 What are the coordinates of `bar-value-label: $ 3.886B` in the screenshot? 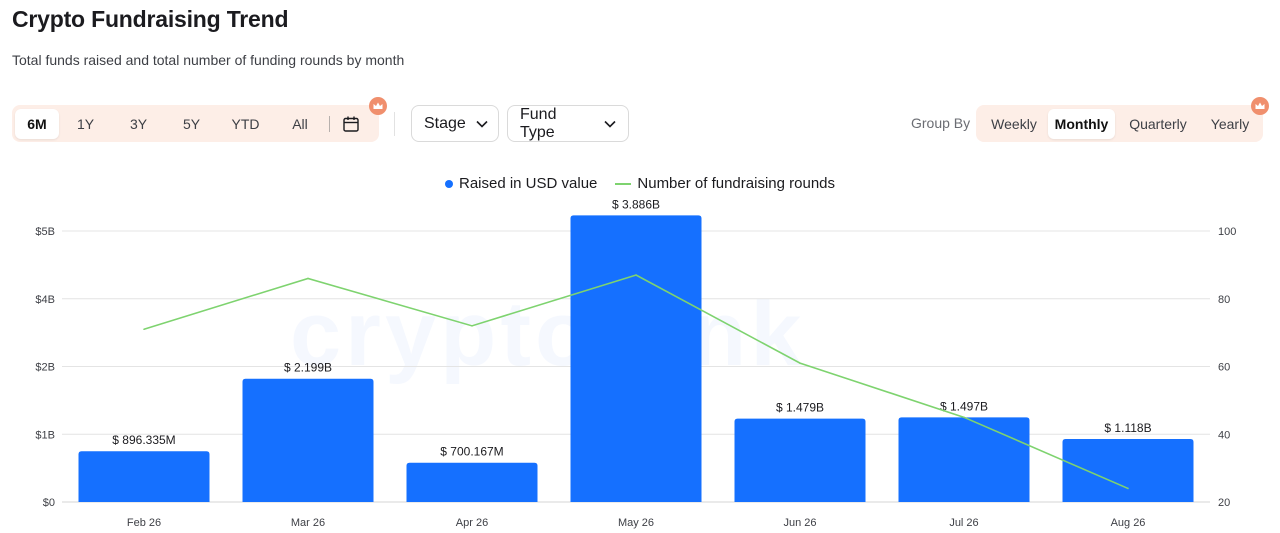 It's located at (636, 204).